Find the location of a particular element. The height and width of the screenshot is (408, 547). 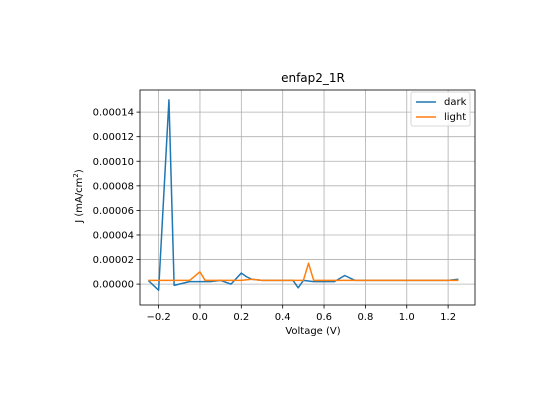

y-axis-label-superscript: 2 is located at coordinates (76, 175).